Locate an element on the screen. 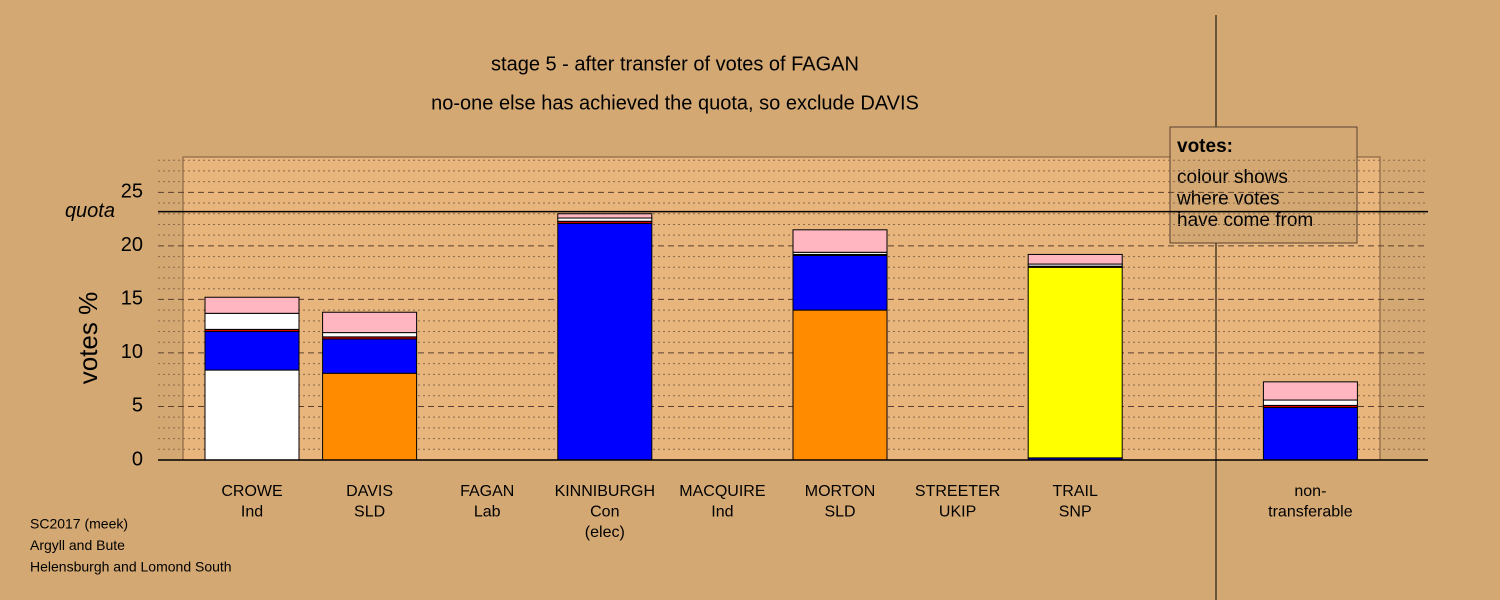  y-tick-label: 0 is located at coordinates (137, 459).